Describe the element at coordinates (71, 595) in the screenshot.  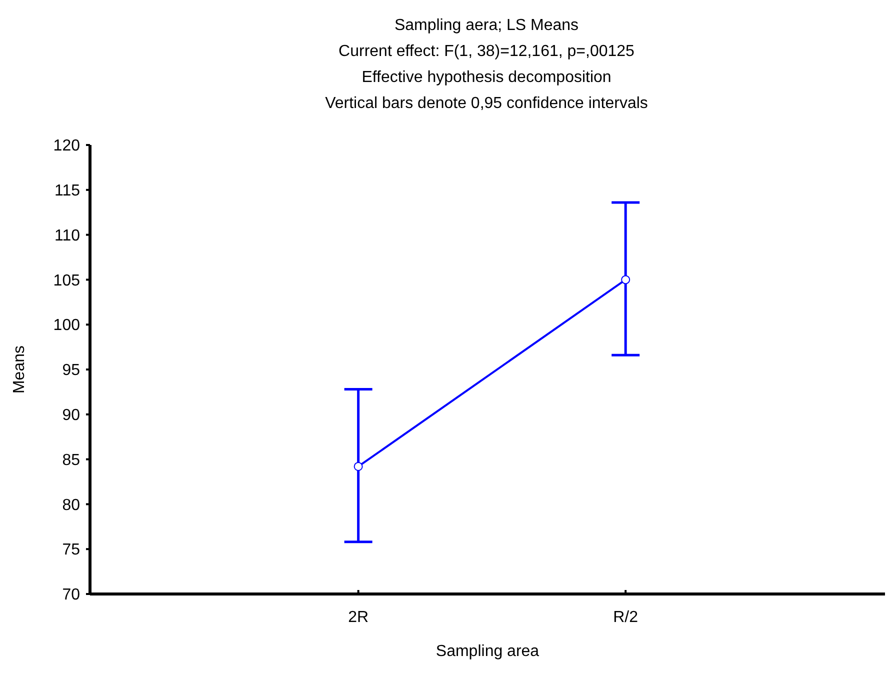
I see `y-tick-label: 70` at that location.